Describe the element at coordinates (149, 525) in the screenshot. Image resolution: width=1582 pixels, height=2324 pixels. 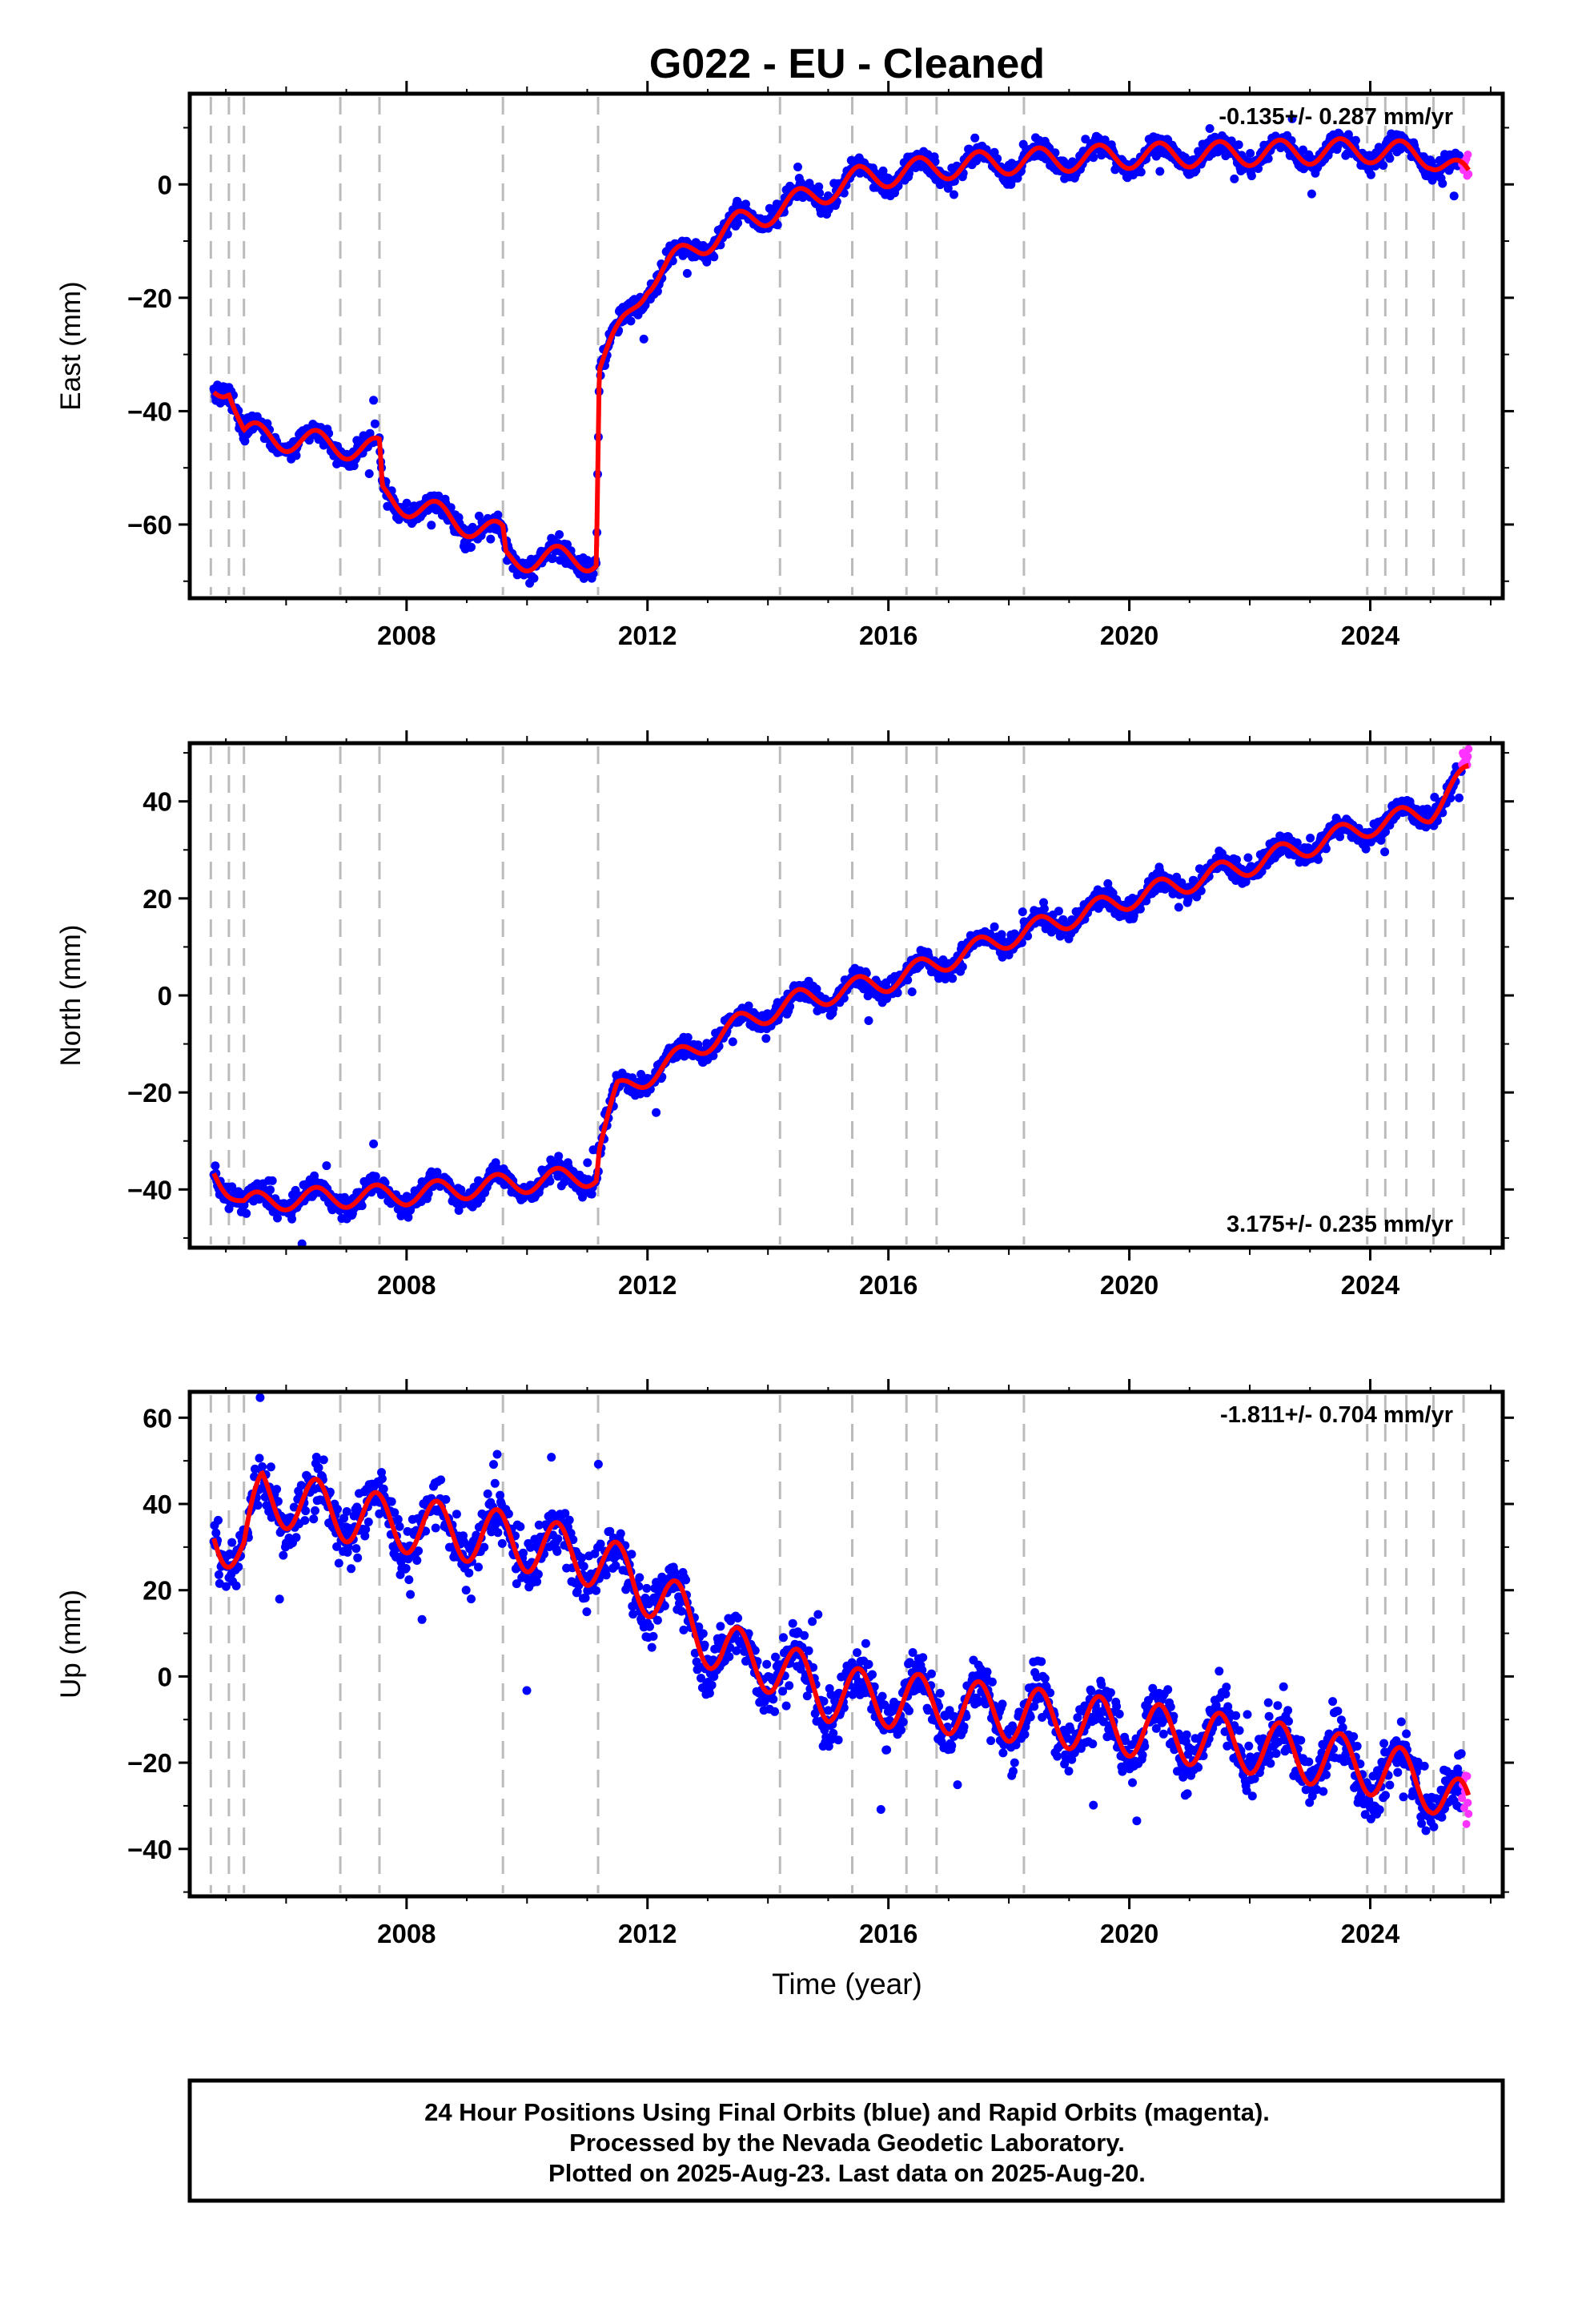
I see `y-tick-label: −60` at that location.